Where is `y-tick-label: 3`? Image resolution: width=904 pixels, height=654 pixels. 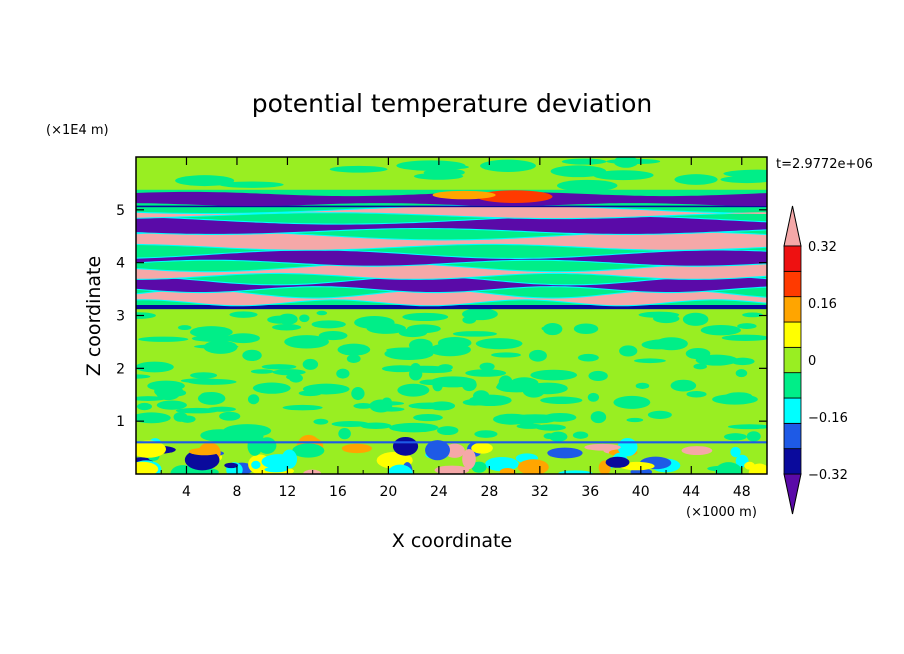 y-tick-label: 3 is located at coordinates (120, 317).